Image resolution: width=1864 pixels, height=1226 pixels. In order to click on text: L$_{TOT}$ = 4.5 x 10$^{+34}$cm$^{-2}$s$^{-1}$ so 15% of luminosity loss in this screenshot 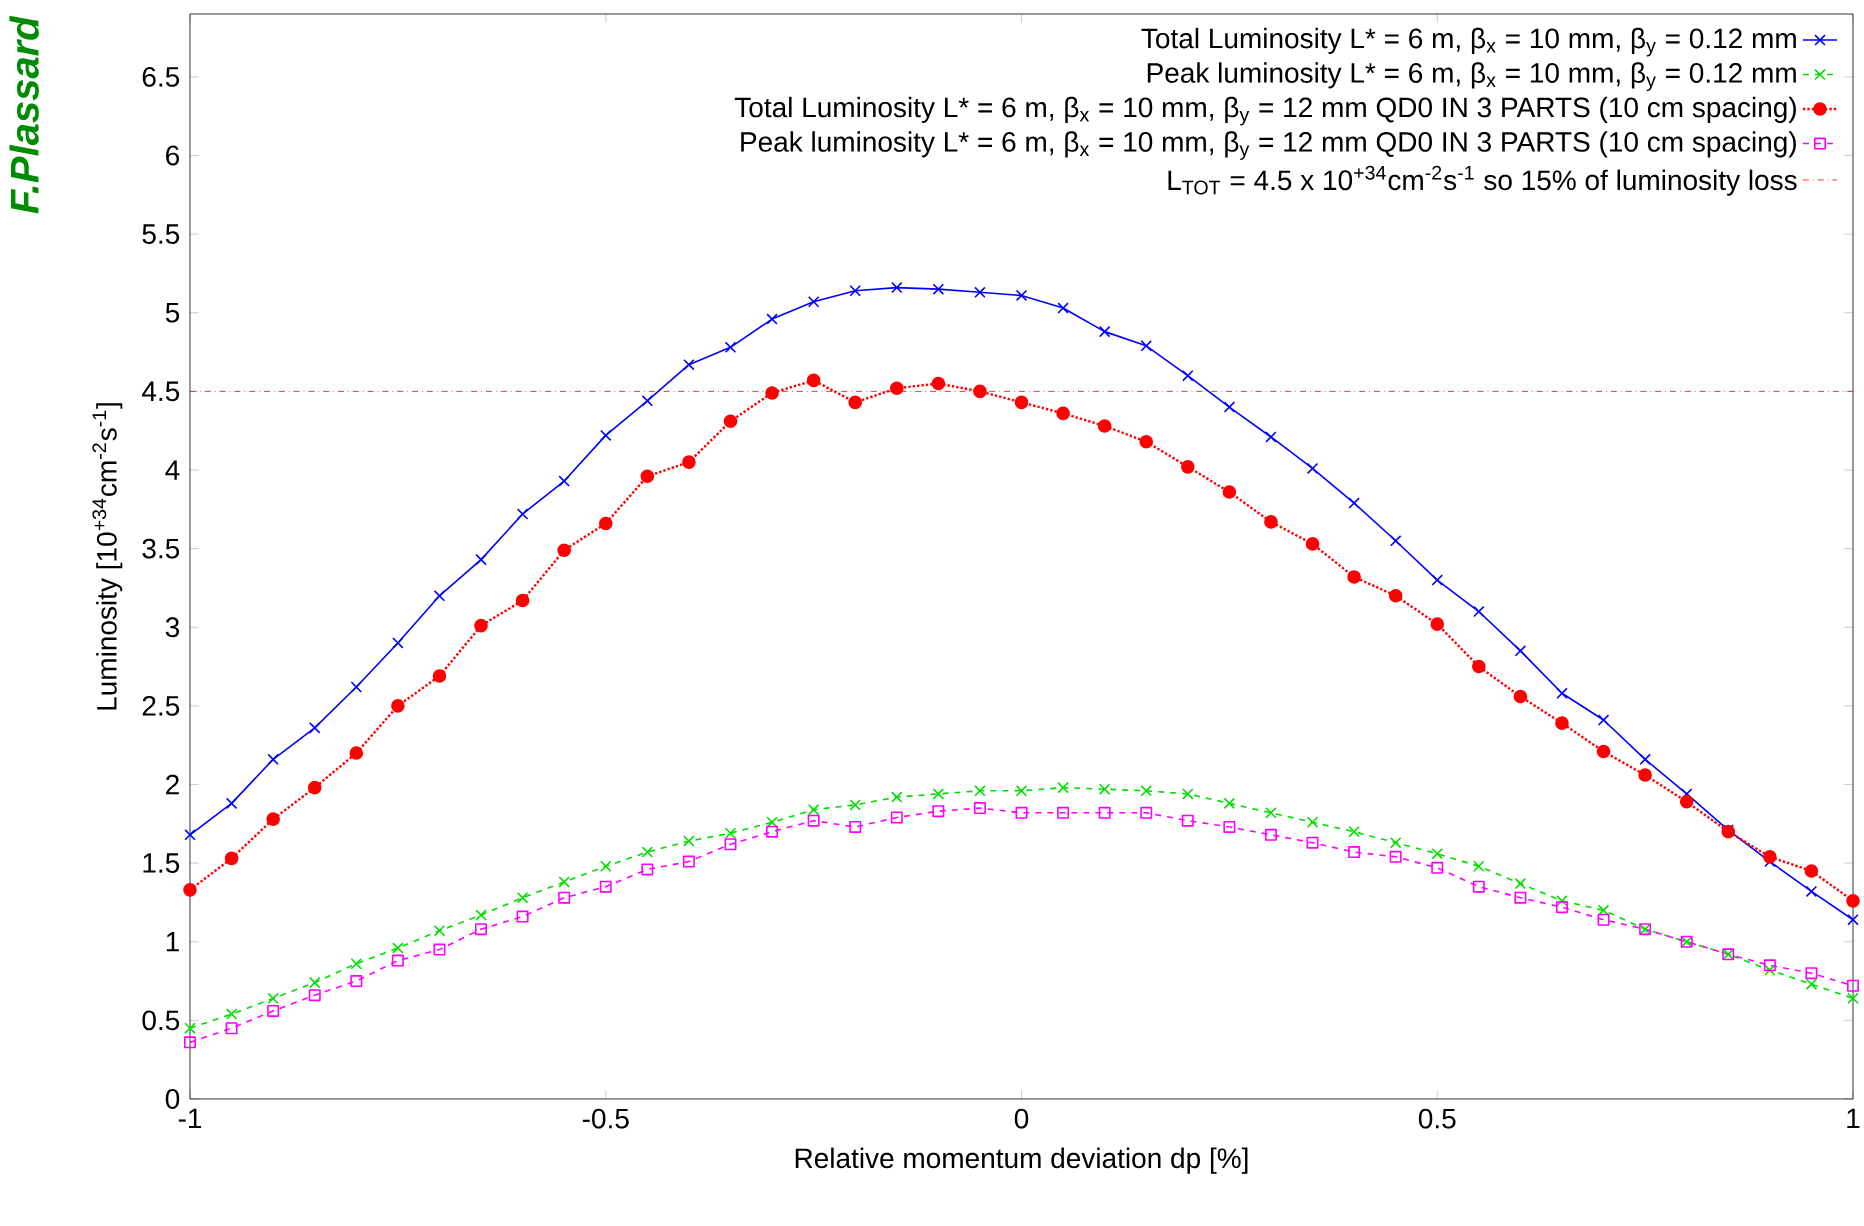, I will do `click(1482, 180)`.